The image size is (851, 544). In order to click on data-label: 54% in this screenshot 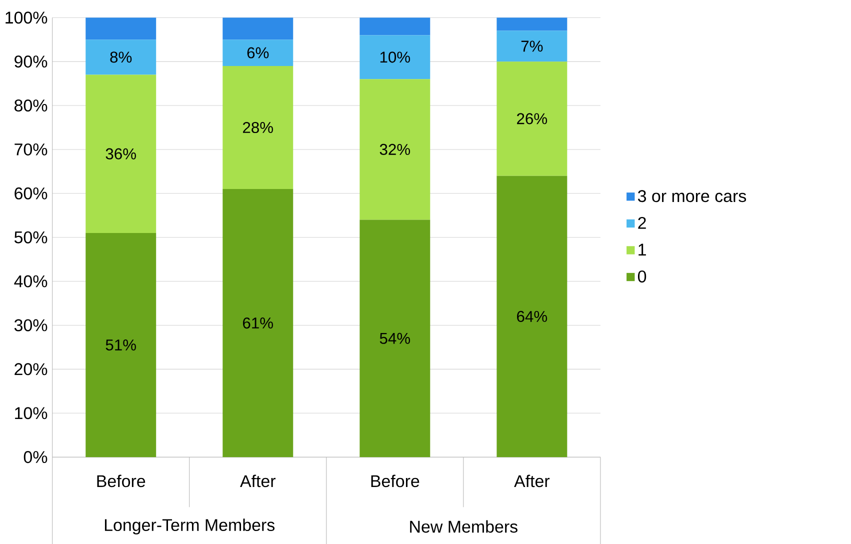, I will do `click(395, 338)`.